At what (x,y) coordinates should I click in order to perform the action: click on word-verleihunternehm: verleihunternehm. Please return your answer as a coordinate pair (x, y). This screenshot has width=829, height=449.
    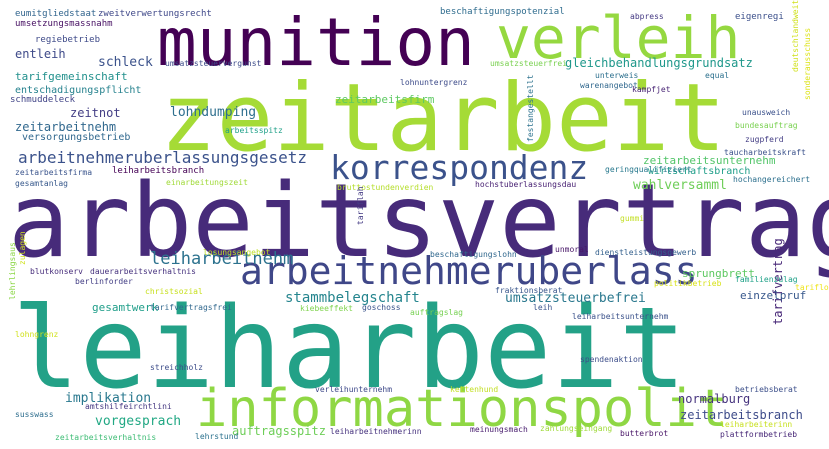
    Looking at the image, I should click on (353, 389).